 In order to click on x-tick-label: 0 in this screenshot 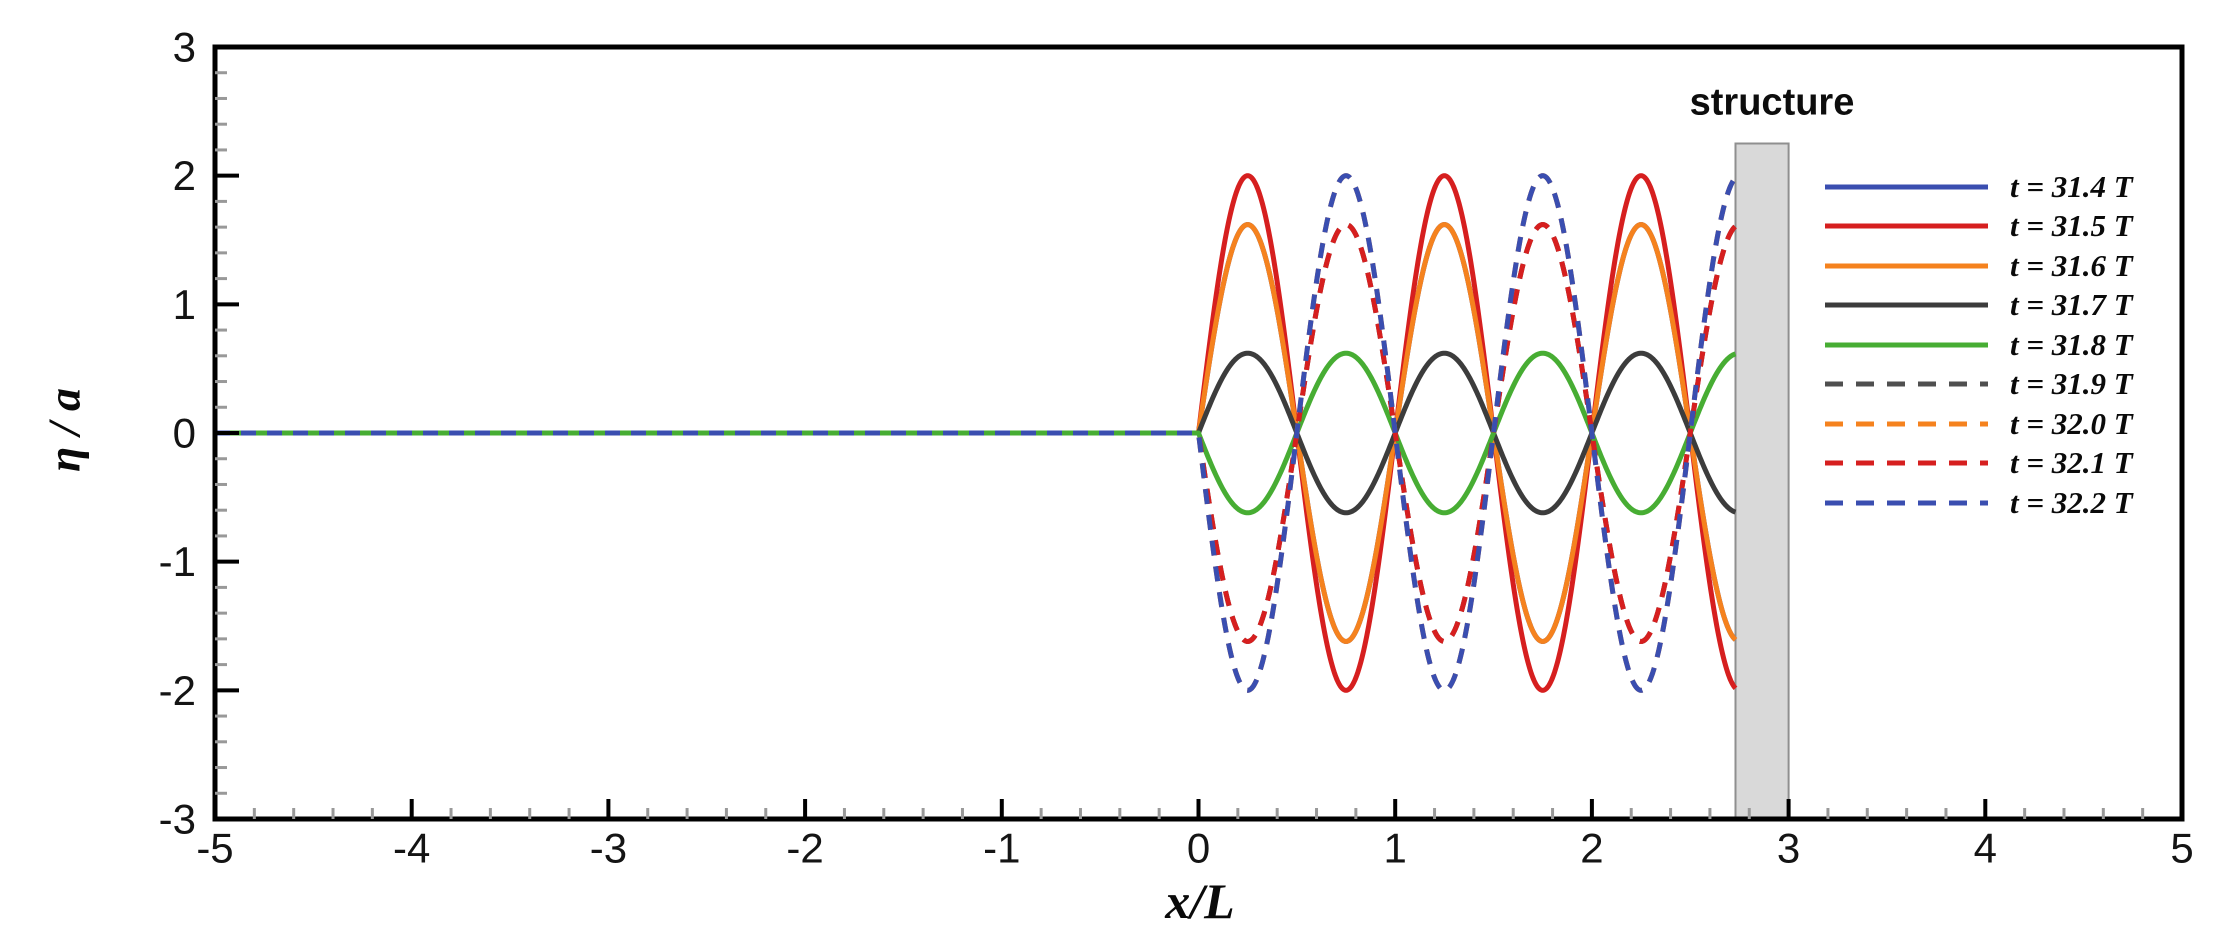, I will do `click(1198, 847)`.